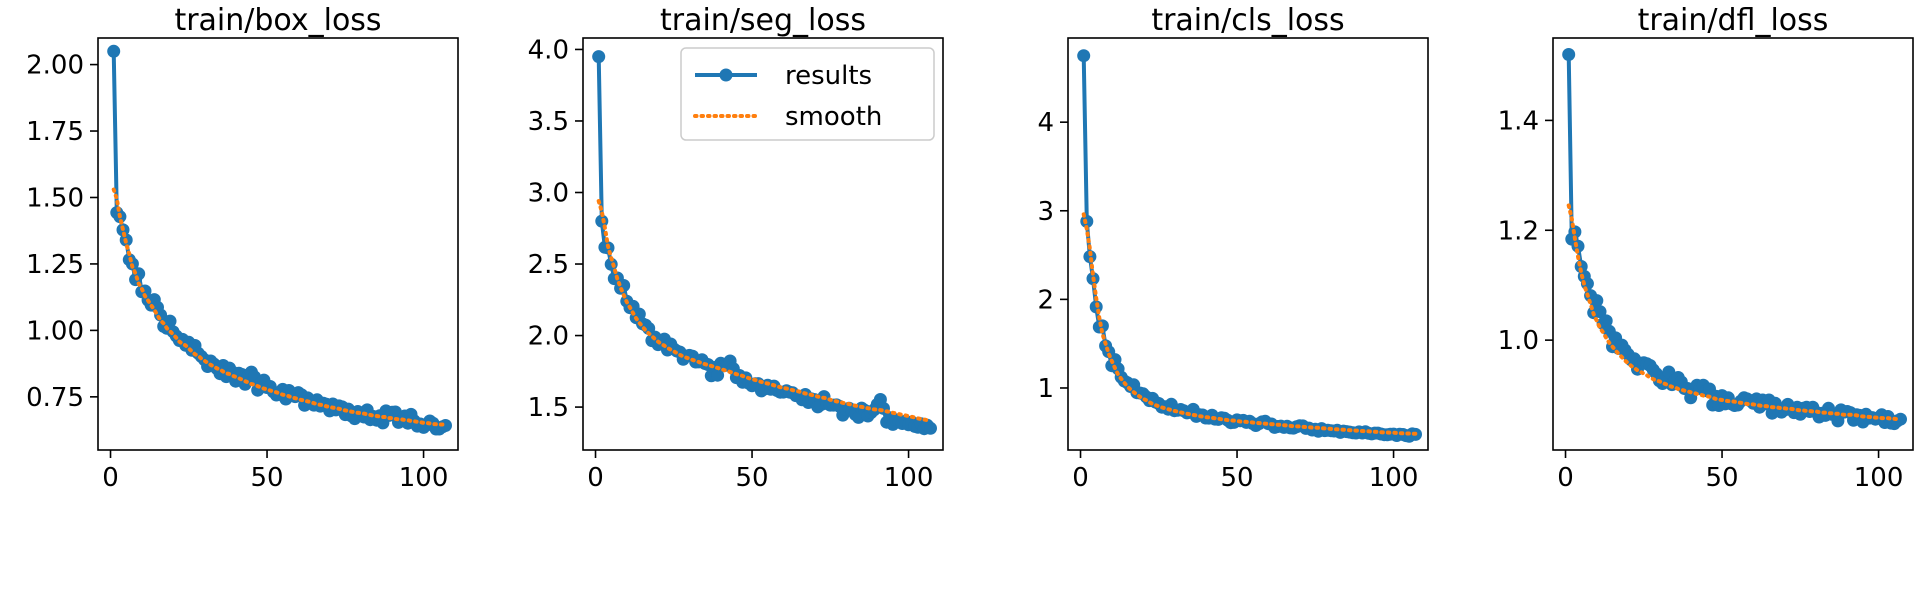  Describe the element at coordinates (1518, 341) in the screenshot. I see `y-tick-label: 1.0` at that location.